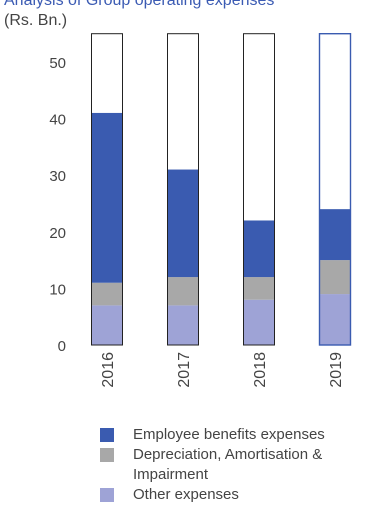 This screenshot has height=516, width=376. Describe the element at coordinates (36, 20) in the screenshot. I see `unit-label: (Rs. Bn.)` at that location.